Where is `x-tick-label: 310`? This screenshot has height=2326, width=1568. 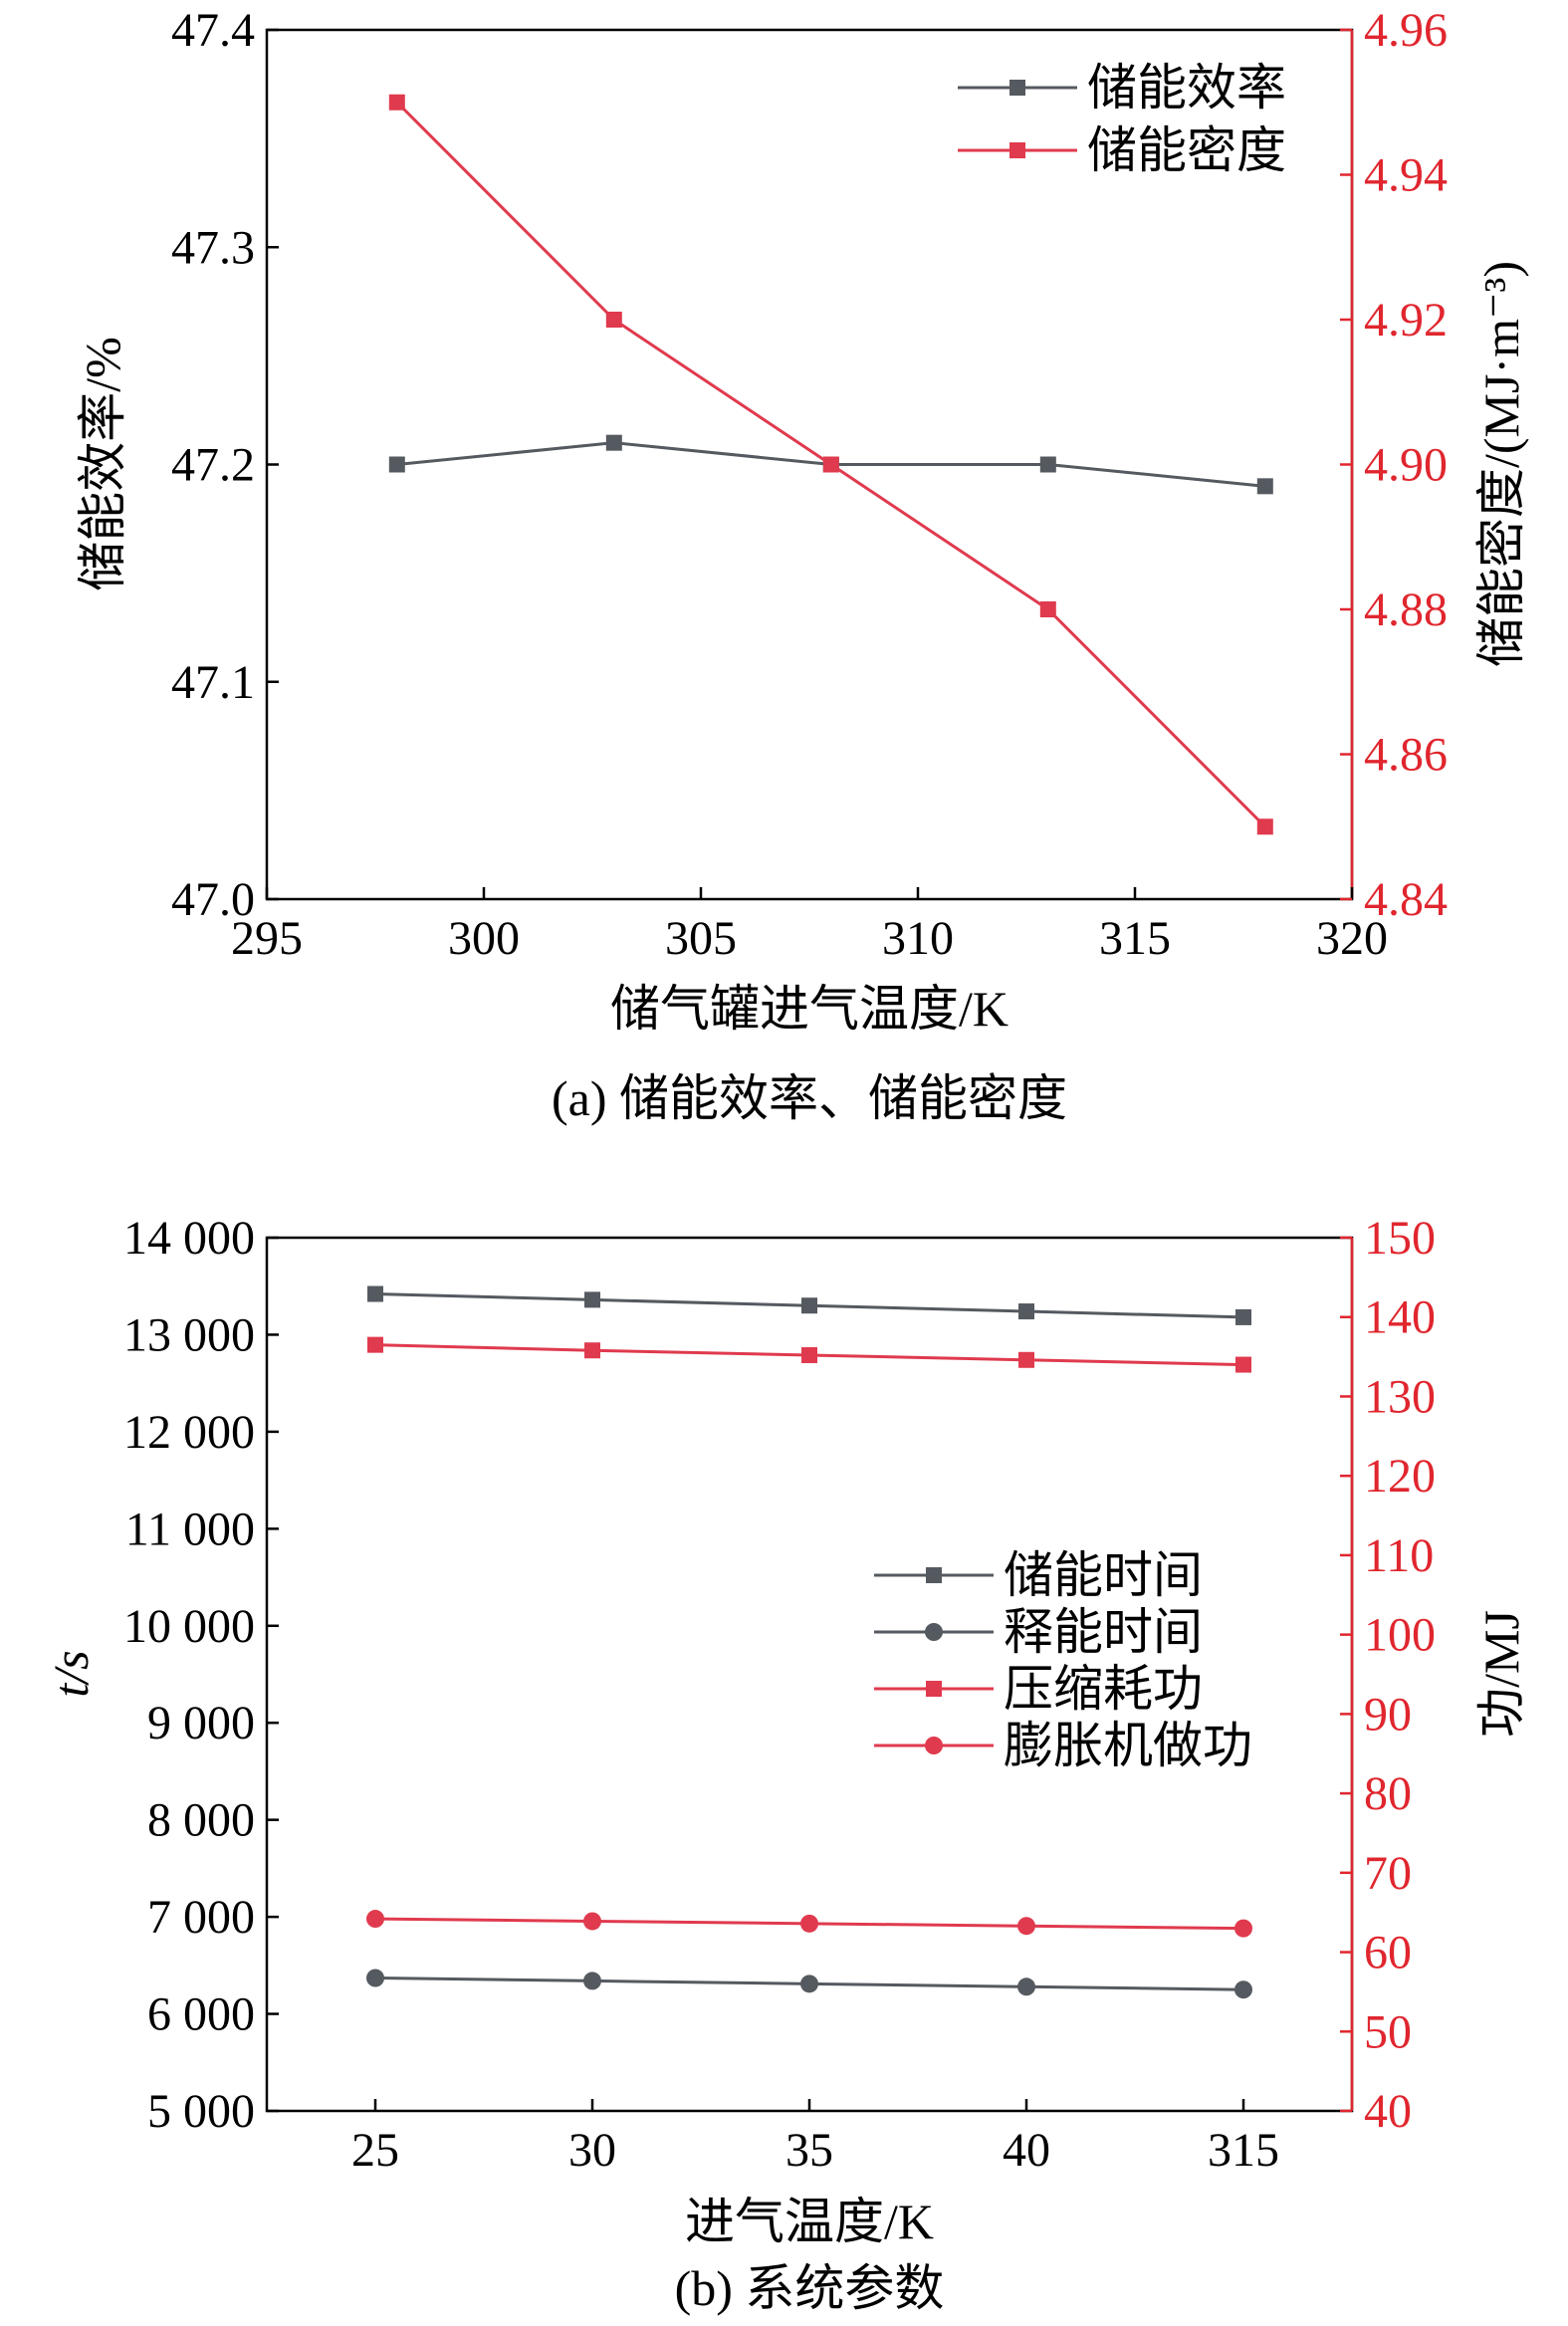
x-tick-label: 310 is located at coordinates (918, 938).